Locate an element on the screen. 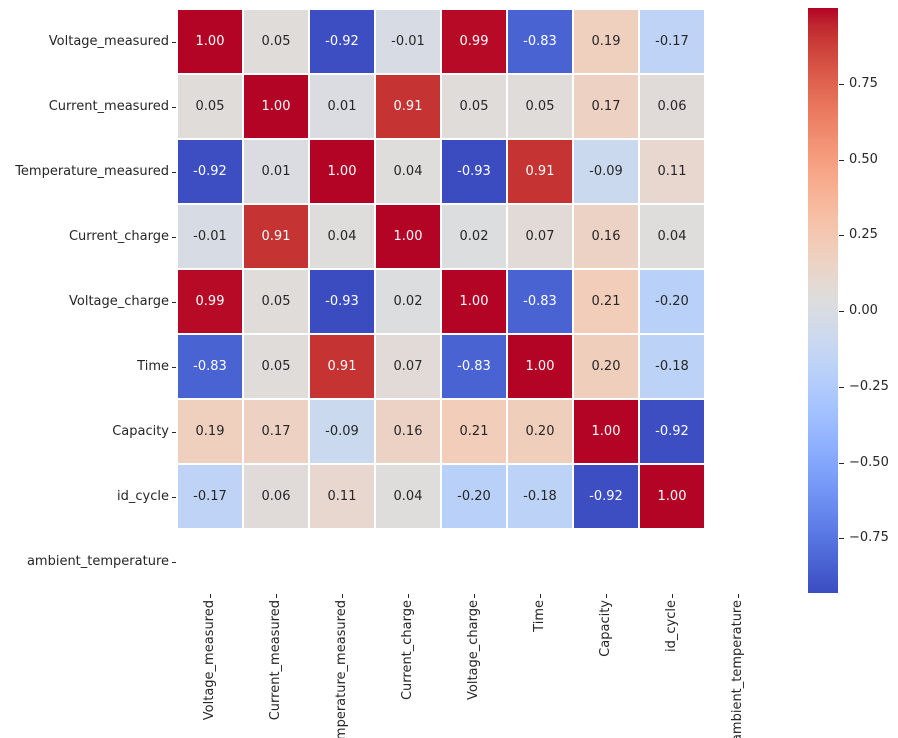  cell-value: -0.93 is located at coordinates (474, 171).